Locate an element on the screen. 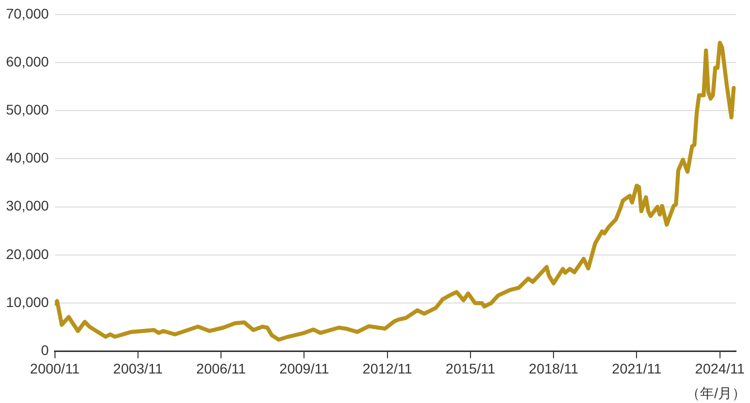 The width and height of the screenshot is (750, 403). y-tick-label: 70,000 is located at coordinates (28, 13).